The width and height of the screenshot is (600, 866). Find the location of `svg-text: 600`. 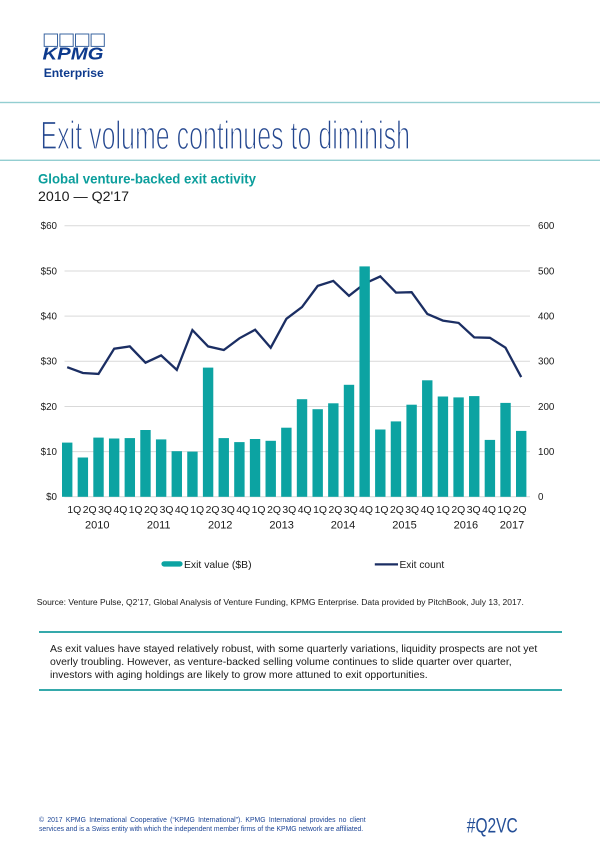

svg-text: 600 is located at coordinates (546, 226).